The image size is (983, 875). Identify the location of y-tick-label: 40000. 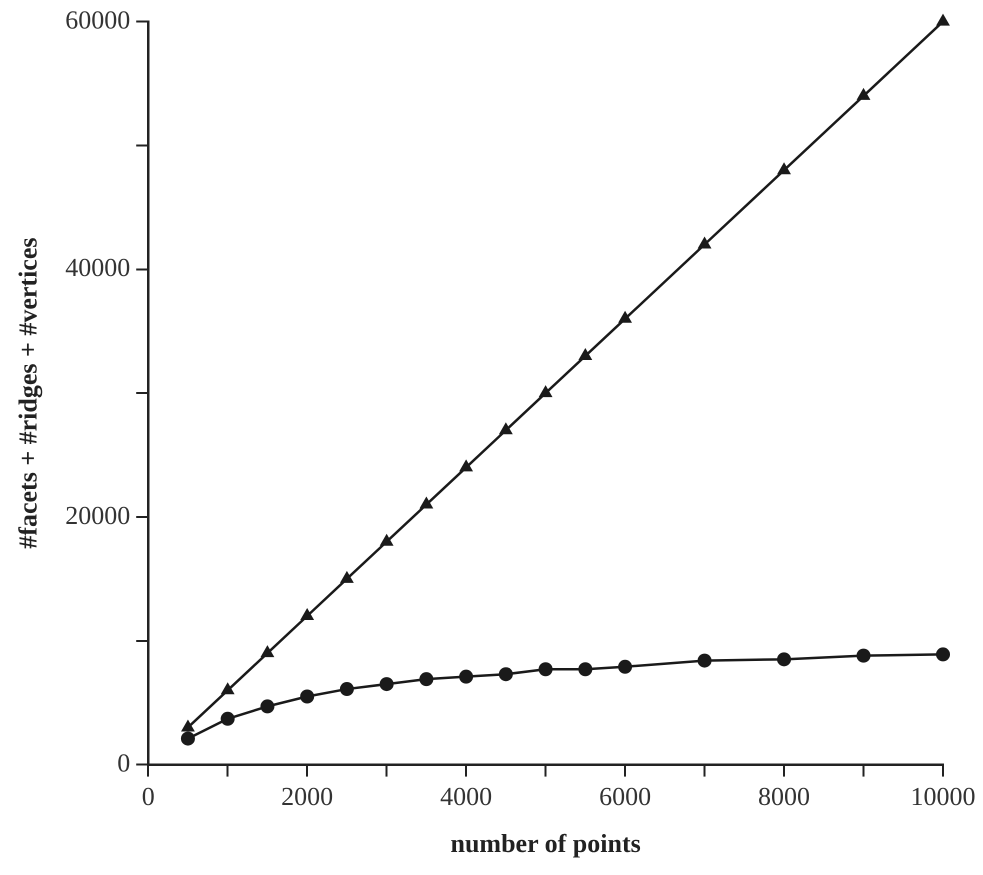
(97, 267).